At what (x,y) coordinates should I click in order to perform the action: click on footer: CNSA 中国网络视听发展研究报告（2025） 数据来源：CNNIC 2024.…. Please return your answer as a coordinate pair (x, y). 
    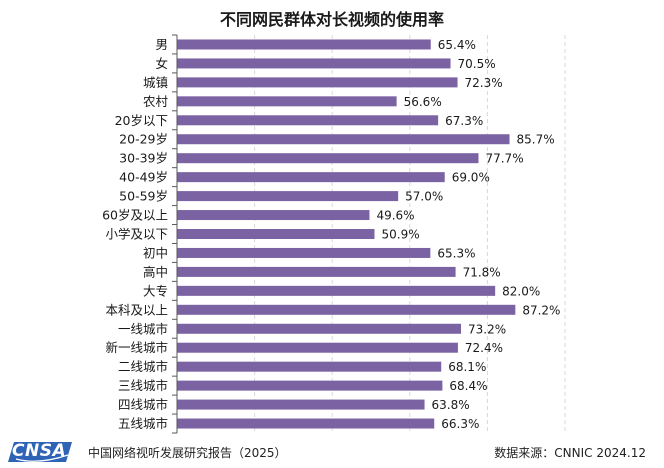
    Looking at the image, I should click on (332, 452).